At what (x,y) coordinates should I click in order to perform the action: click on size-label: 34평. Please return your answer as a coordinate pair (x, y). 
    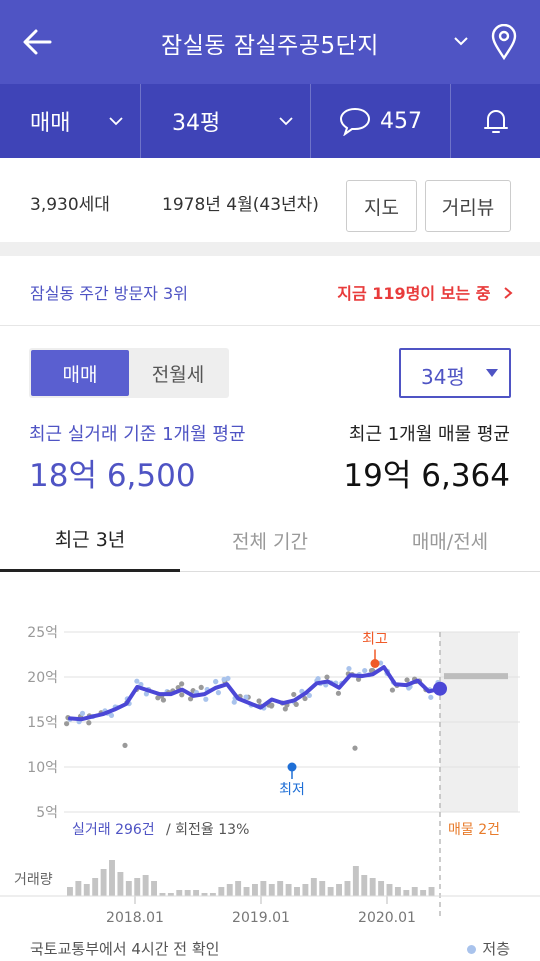
    Looking at the image, I should click on (196, 123).